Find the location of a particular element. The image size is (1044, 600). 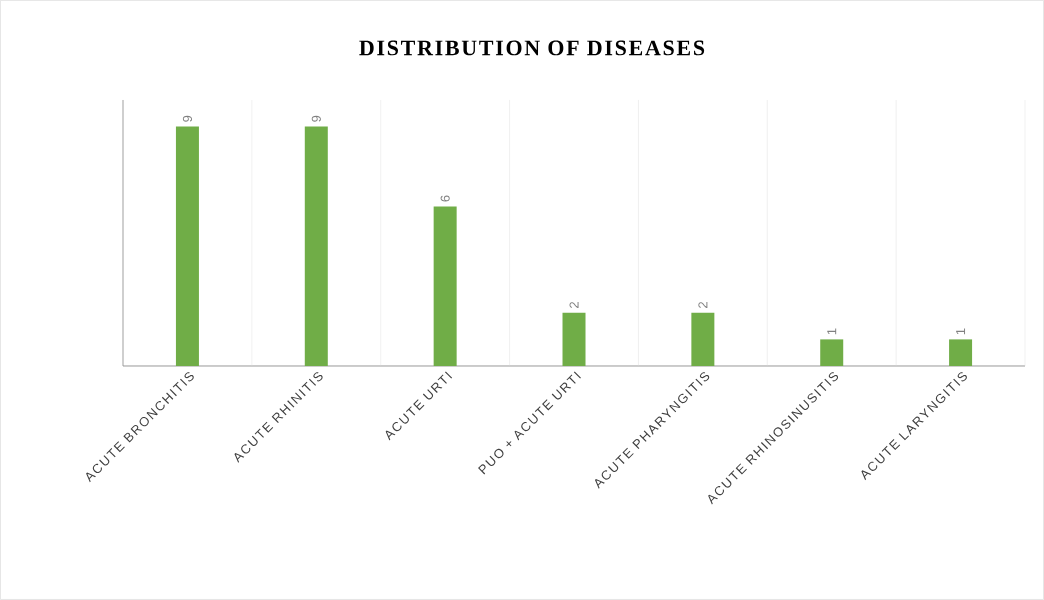

data-label: 6 is located at coordinates (445, 198).